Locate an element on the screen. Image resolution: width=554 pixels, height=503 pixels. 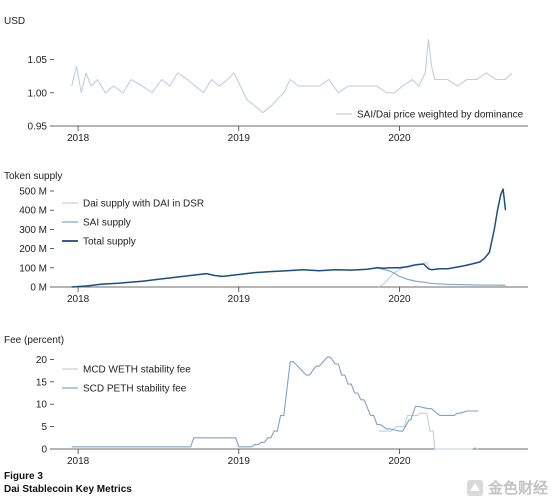
legend: SAI/Dai price weighted by dominance is located at coordinates (430, 115).